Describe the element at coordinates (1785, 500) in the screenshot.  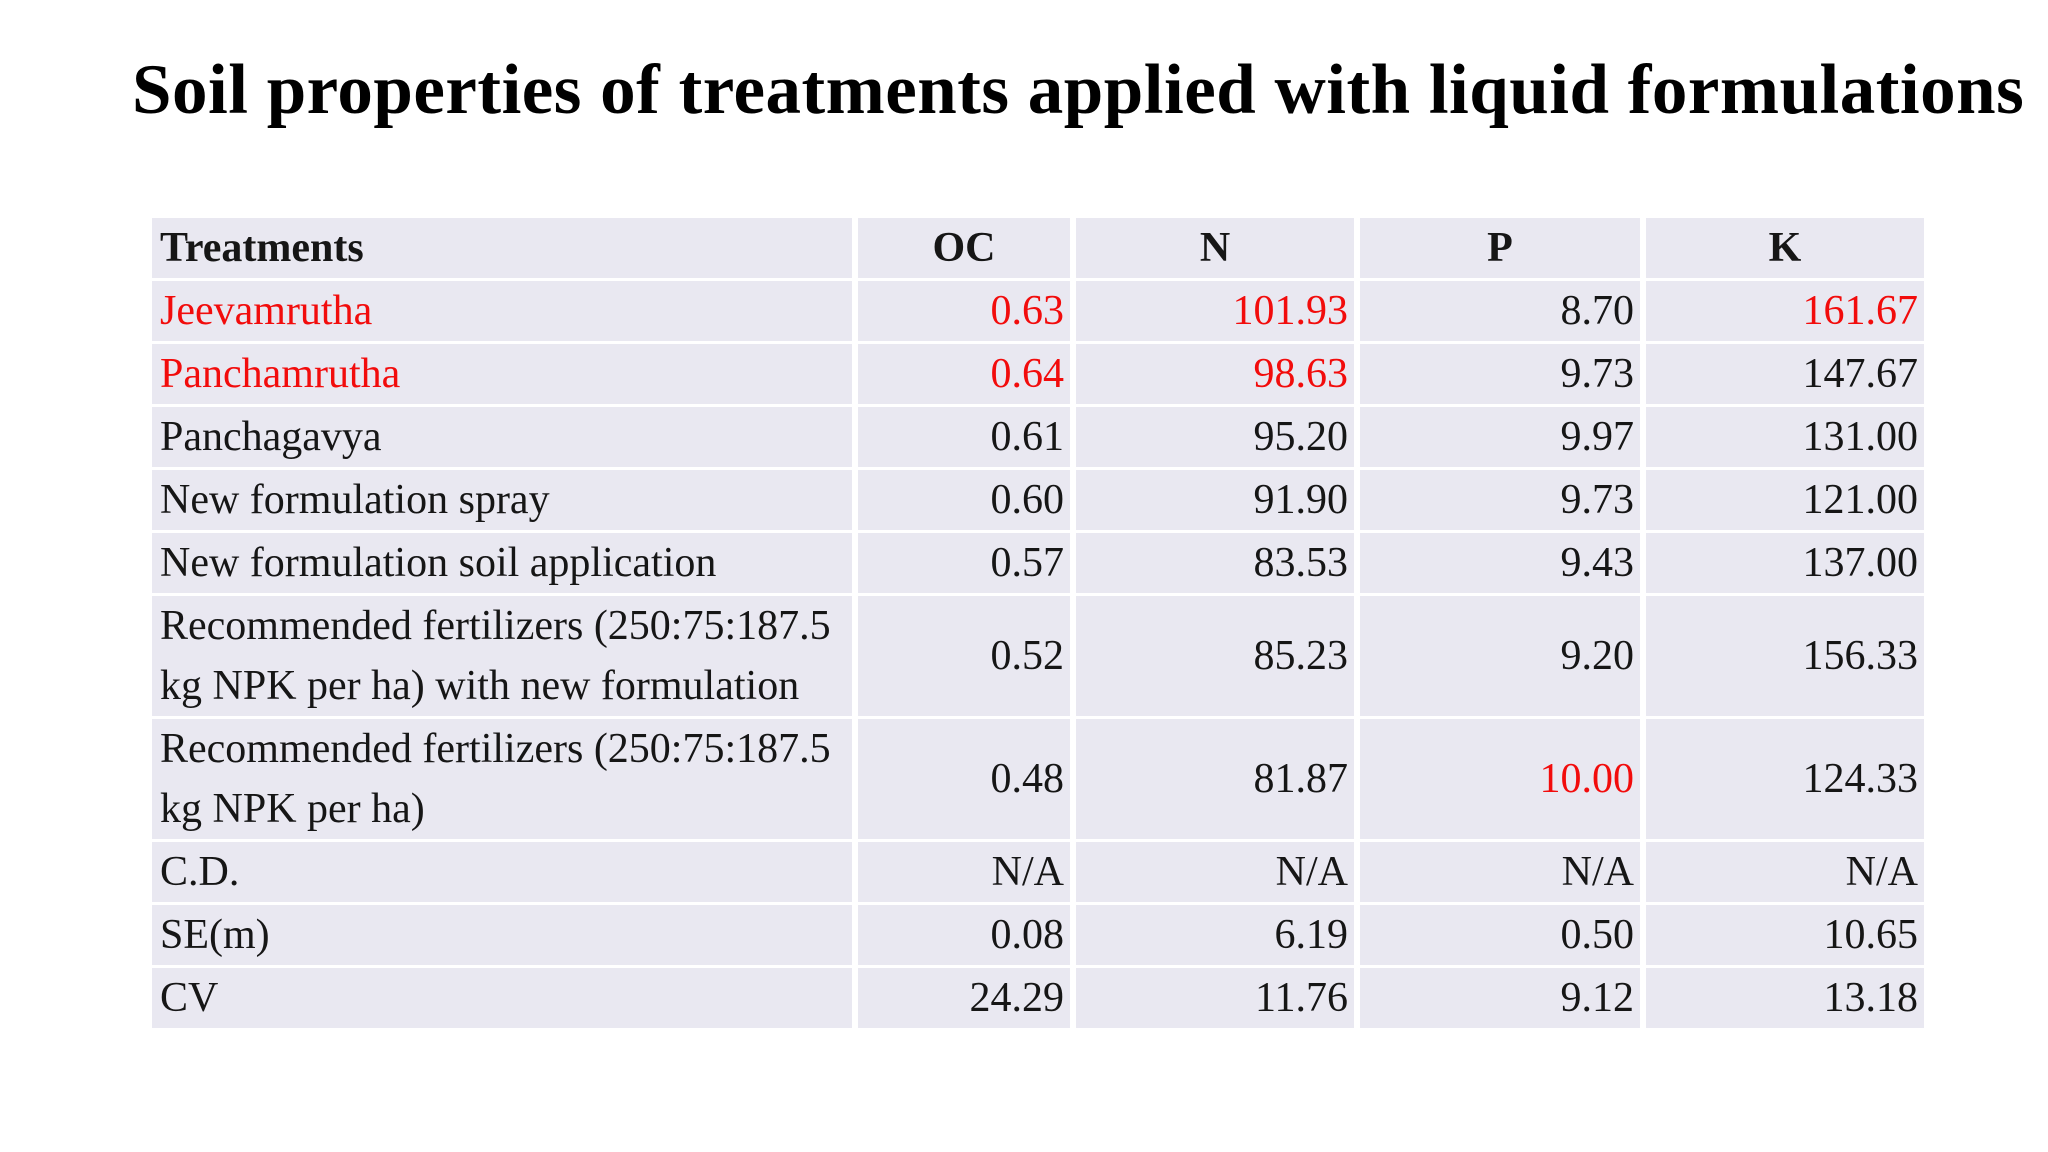
I see `value-cell: 121.00` at that location.